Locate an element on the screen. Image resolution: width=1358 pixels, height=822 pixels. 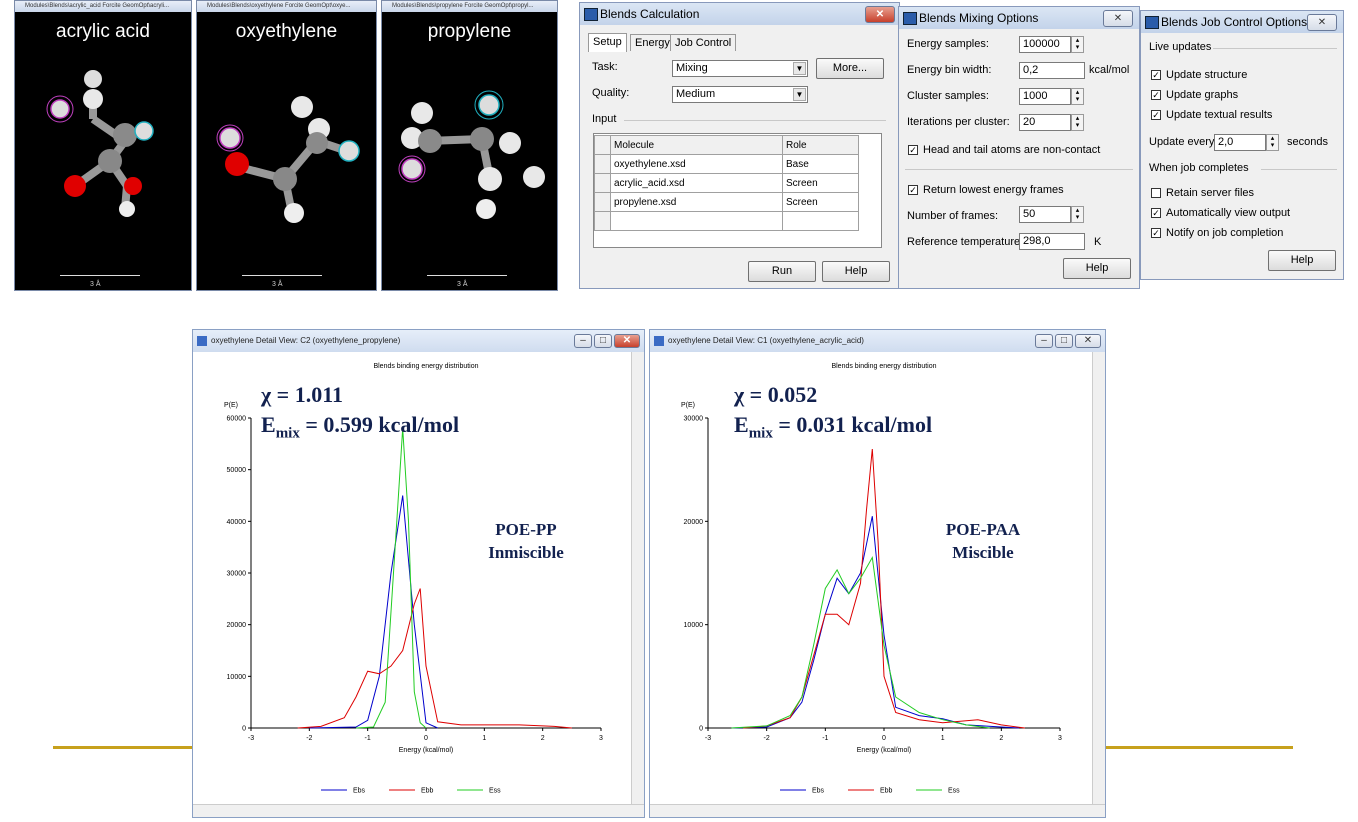
auto-view-label: Automatically view output is located at coordinates (1228, 213).